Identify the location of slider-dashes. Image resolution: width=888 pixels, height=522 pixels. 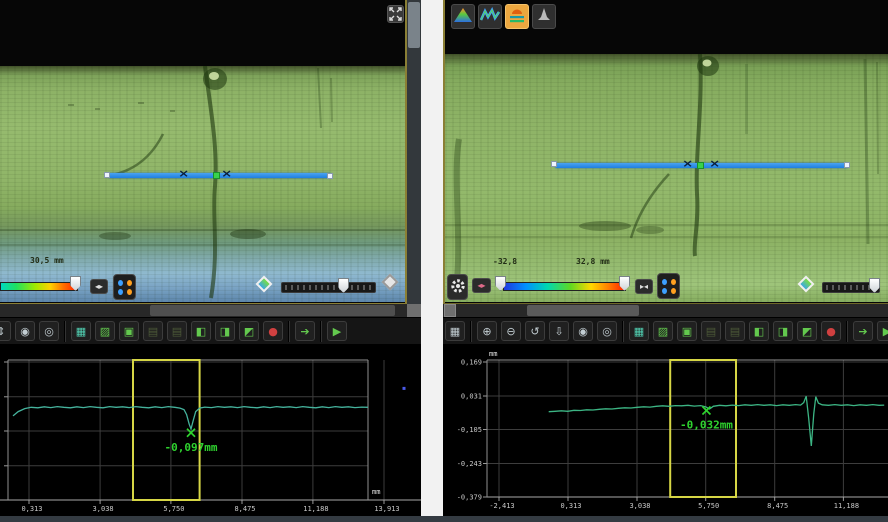
(328, 287).